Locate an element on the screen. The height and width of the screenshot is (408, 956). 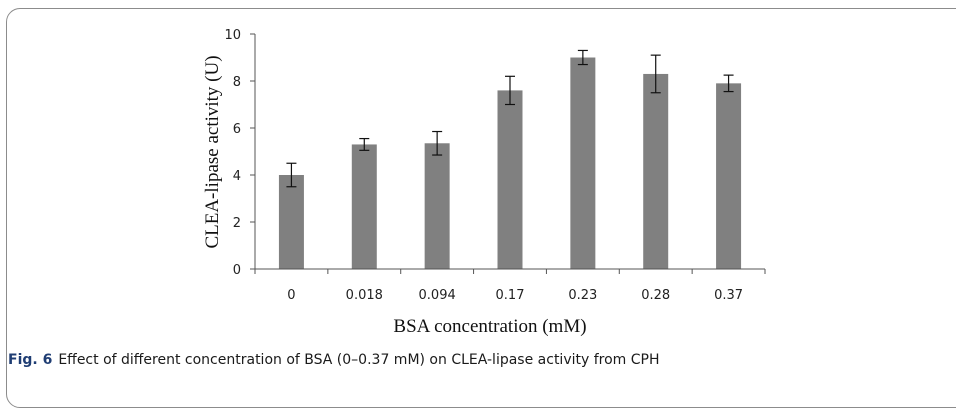
bar-0.018 is located at coordinates (364, 206).